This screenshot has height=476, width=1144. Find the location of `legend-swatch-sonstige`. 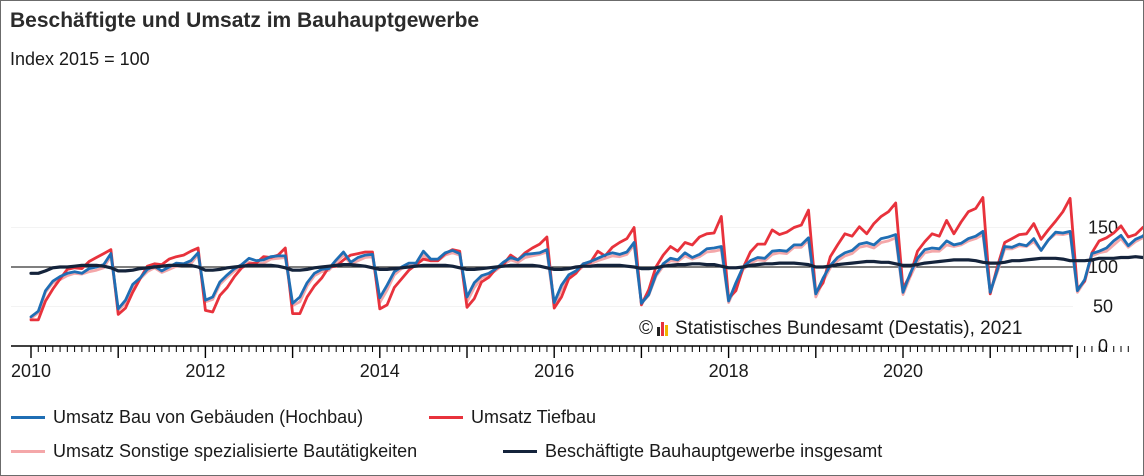

legend-swatch-sonstige is located at coordinates (28, 451).